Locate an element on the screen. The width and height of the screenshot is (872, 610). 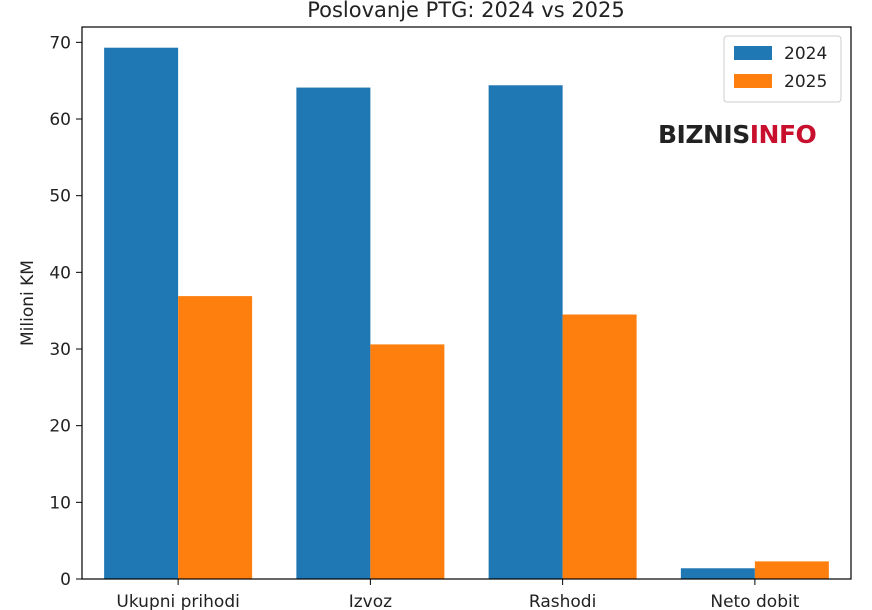
x-tick-label: Neto dobit is located at coordinates (754, 601).